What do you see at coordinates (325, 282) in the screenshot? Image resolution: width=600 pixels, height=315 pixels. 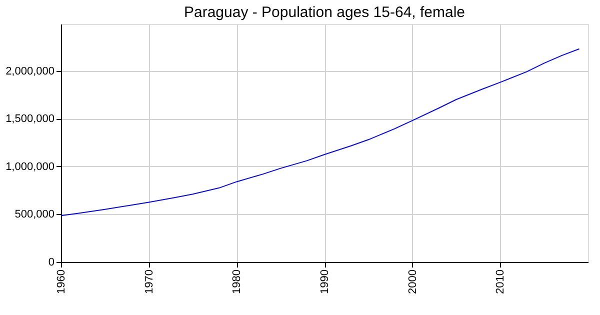 I see `x-tick-label: 1990` at bounding box center [325, 282].